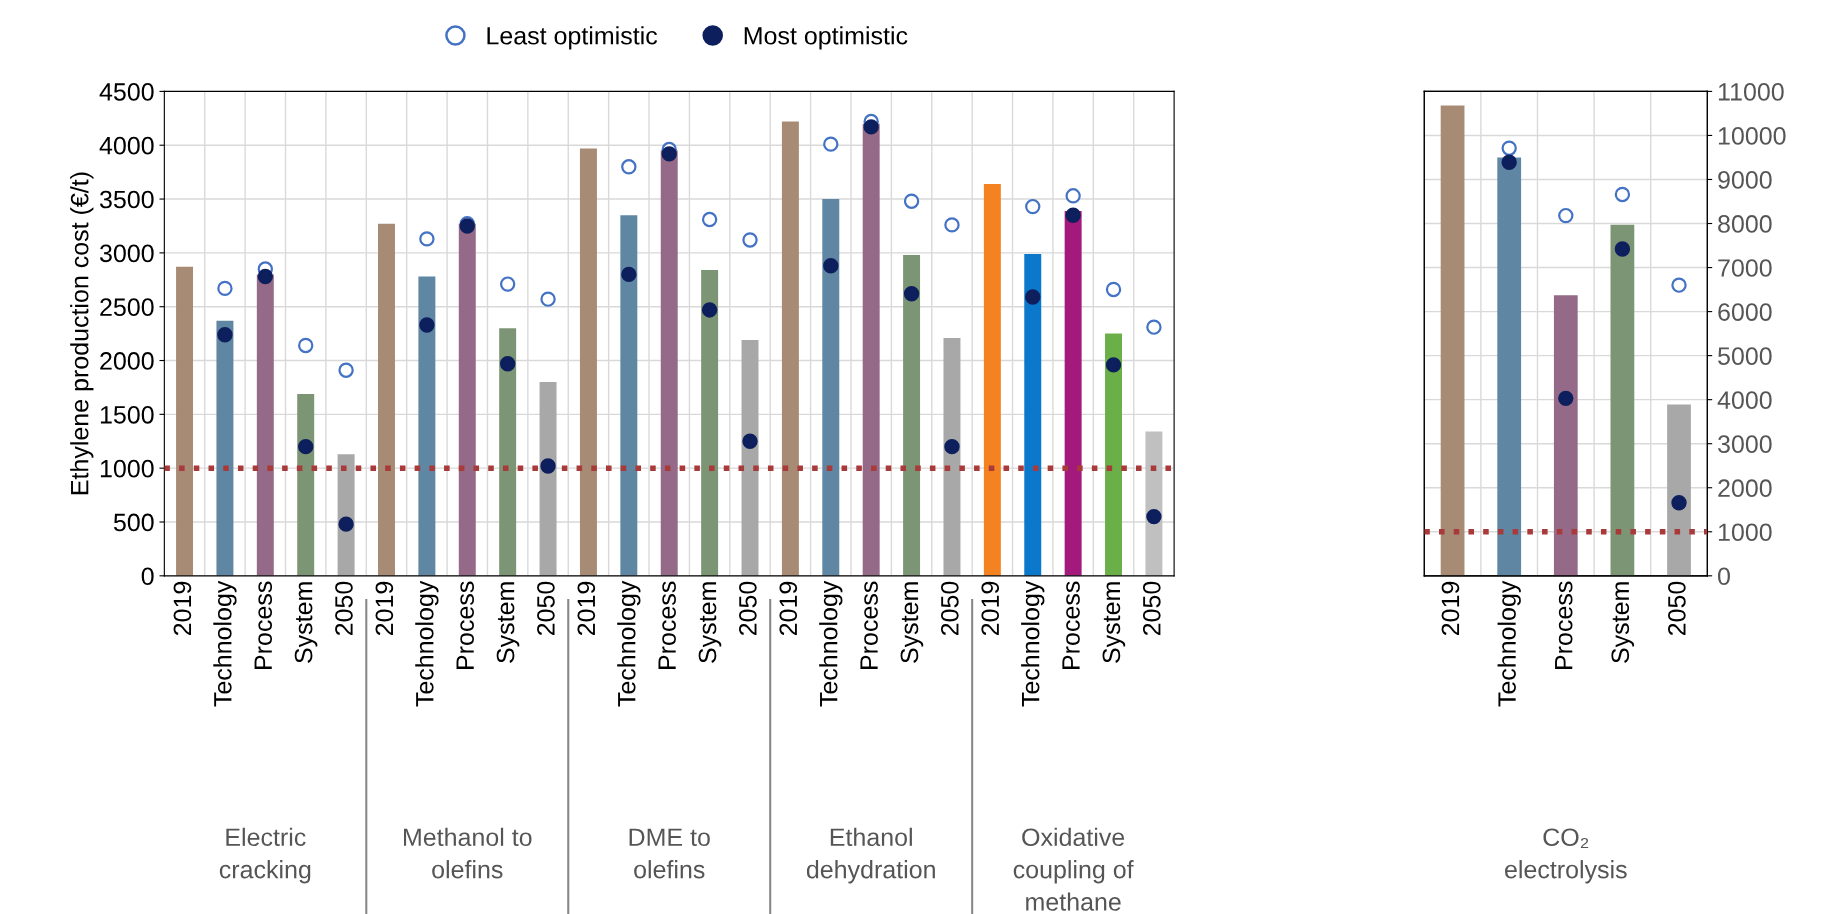 The image size is (1826, 914). Describe the element at coordinates (870, 855) in the screenshot. I see `text: Ethanol dehydration` at that location.